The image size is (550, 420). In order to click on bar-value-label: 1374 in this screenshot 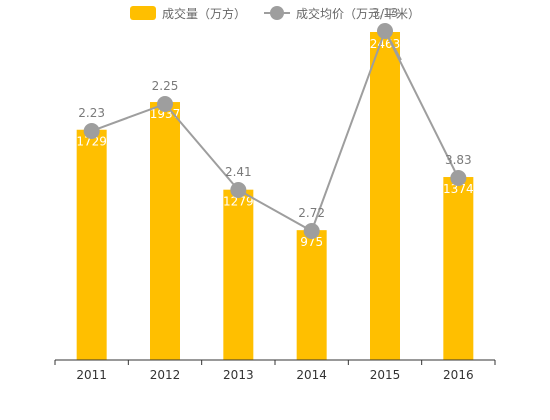, I will do `click(458, 189)`.